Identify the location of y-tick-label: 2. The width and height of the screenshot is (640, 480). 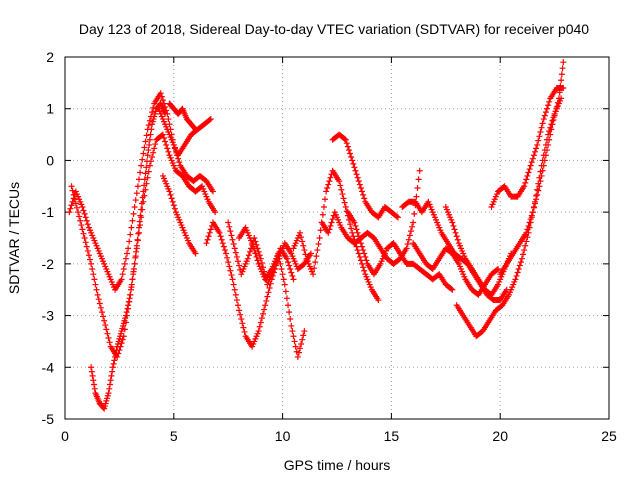
(50, 57).